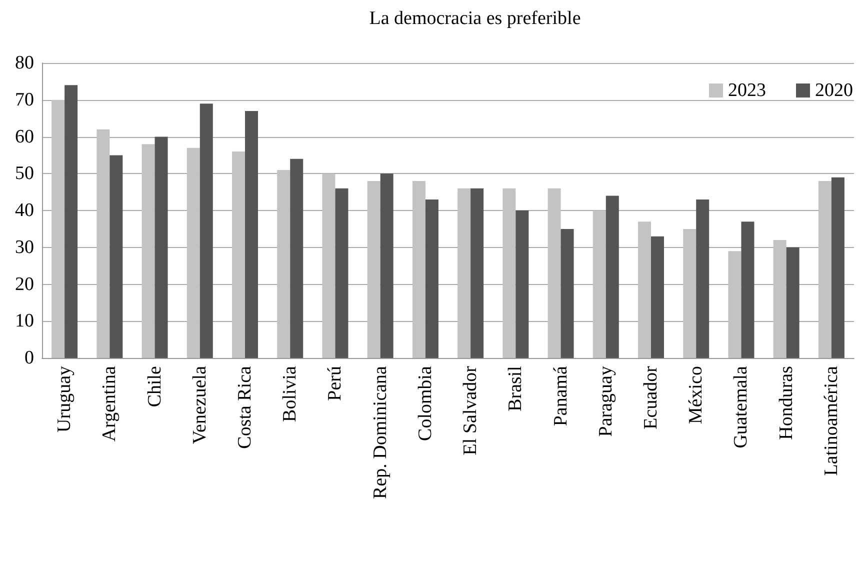 This screenshot has width=866, height=563. Describe the element at coordinates (24, 321) in the screenshot. I see `y-tick-label: 10` at that location.